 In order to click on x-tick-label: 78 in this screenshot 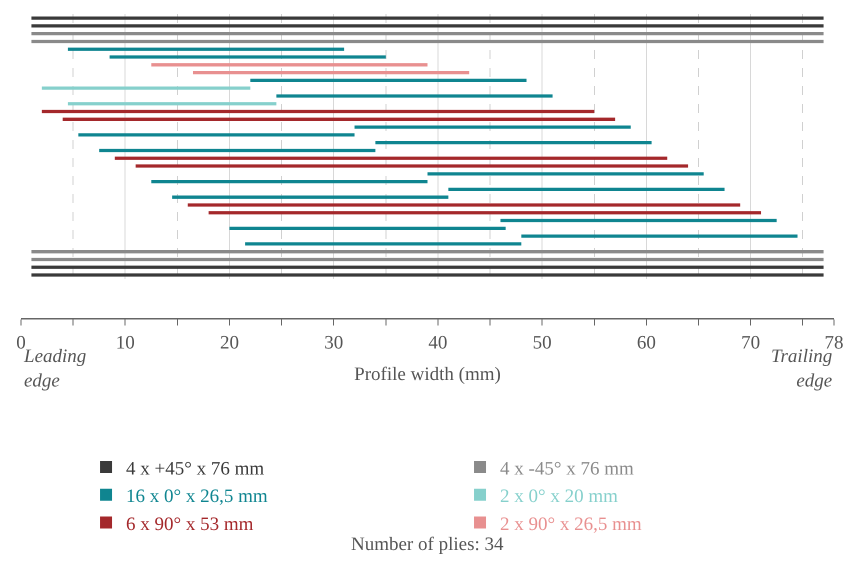, I will do `click(834, 343)`.